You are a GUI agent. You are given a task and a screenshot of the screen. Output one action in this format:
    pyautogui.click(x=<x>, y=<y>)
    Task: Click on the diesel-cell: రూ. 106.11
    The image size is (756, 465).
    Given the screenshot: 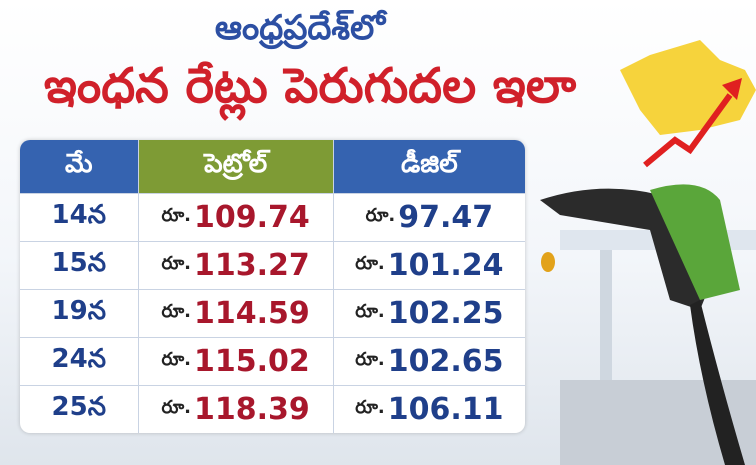 What is the action you would take?
    pyautogui.click(x=429, y=409)
    